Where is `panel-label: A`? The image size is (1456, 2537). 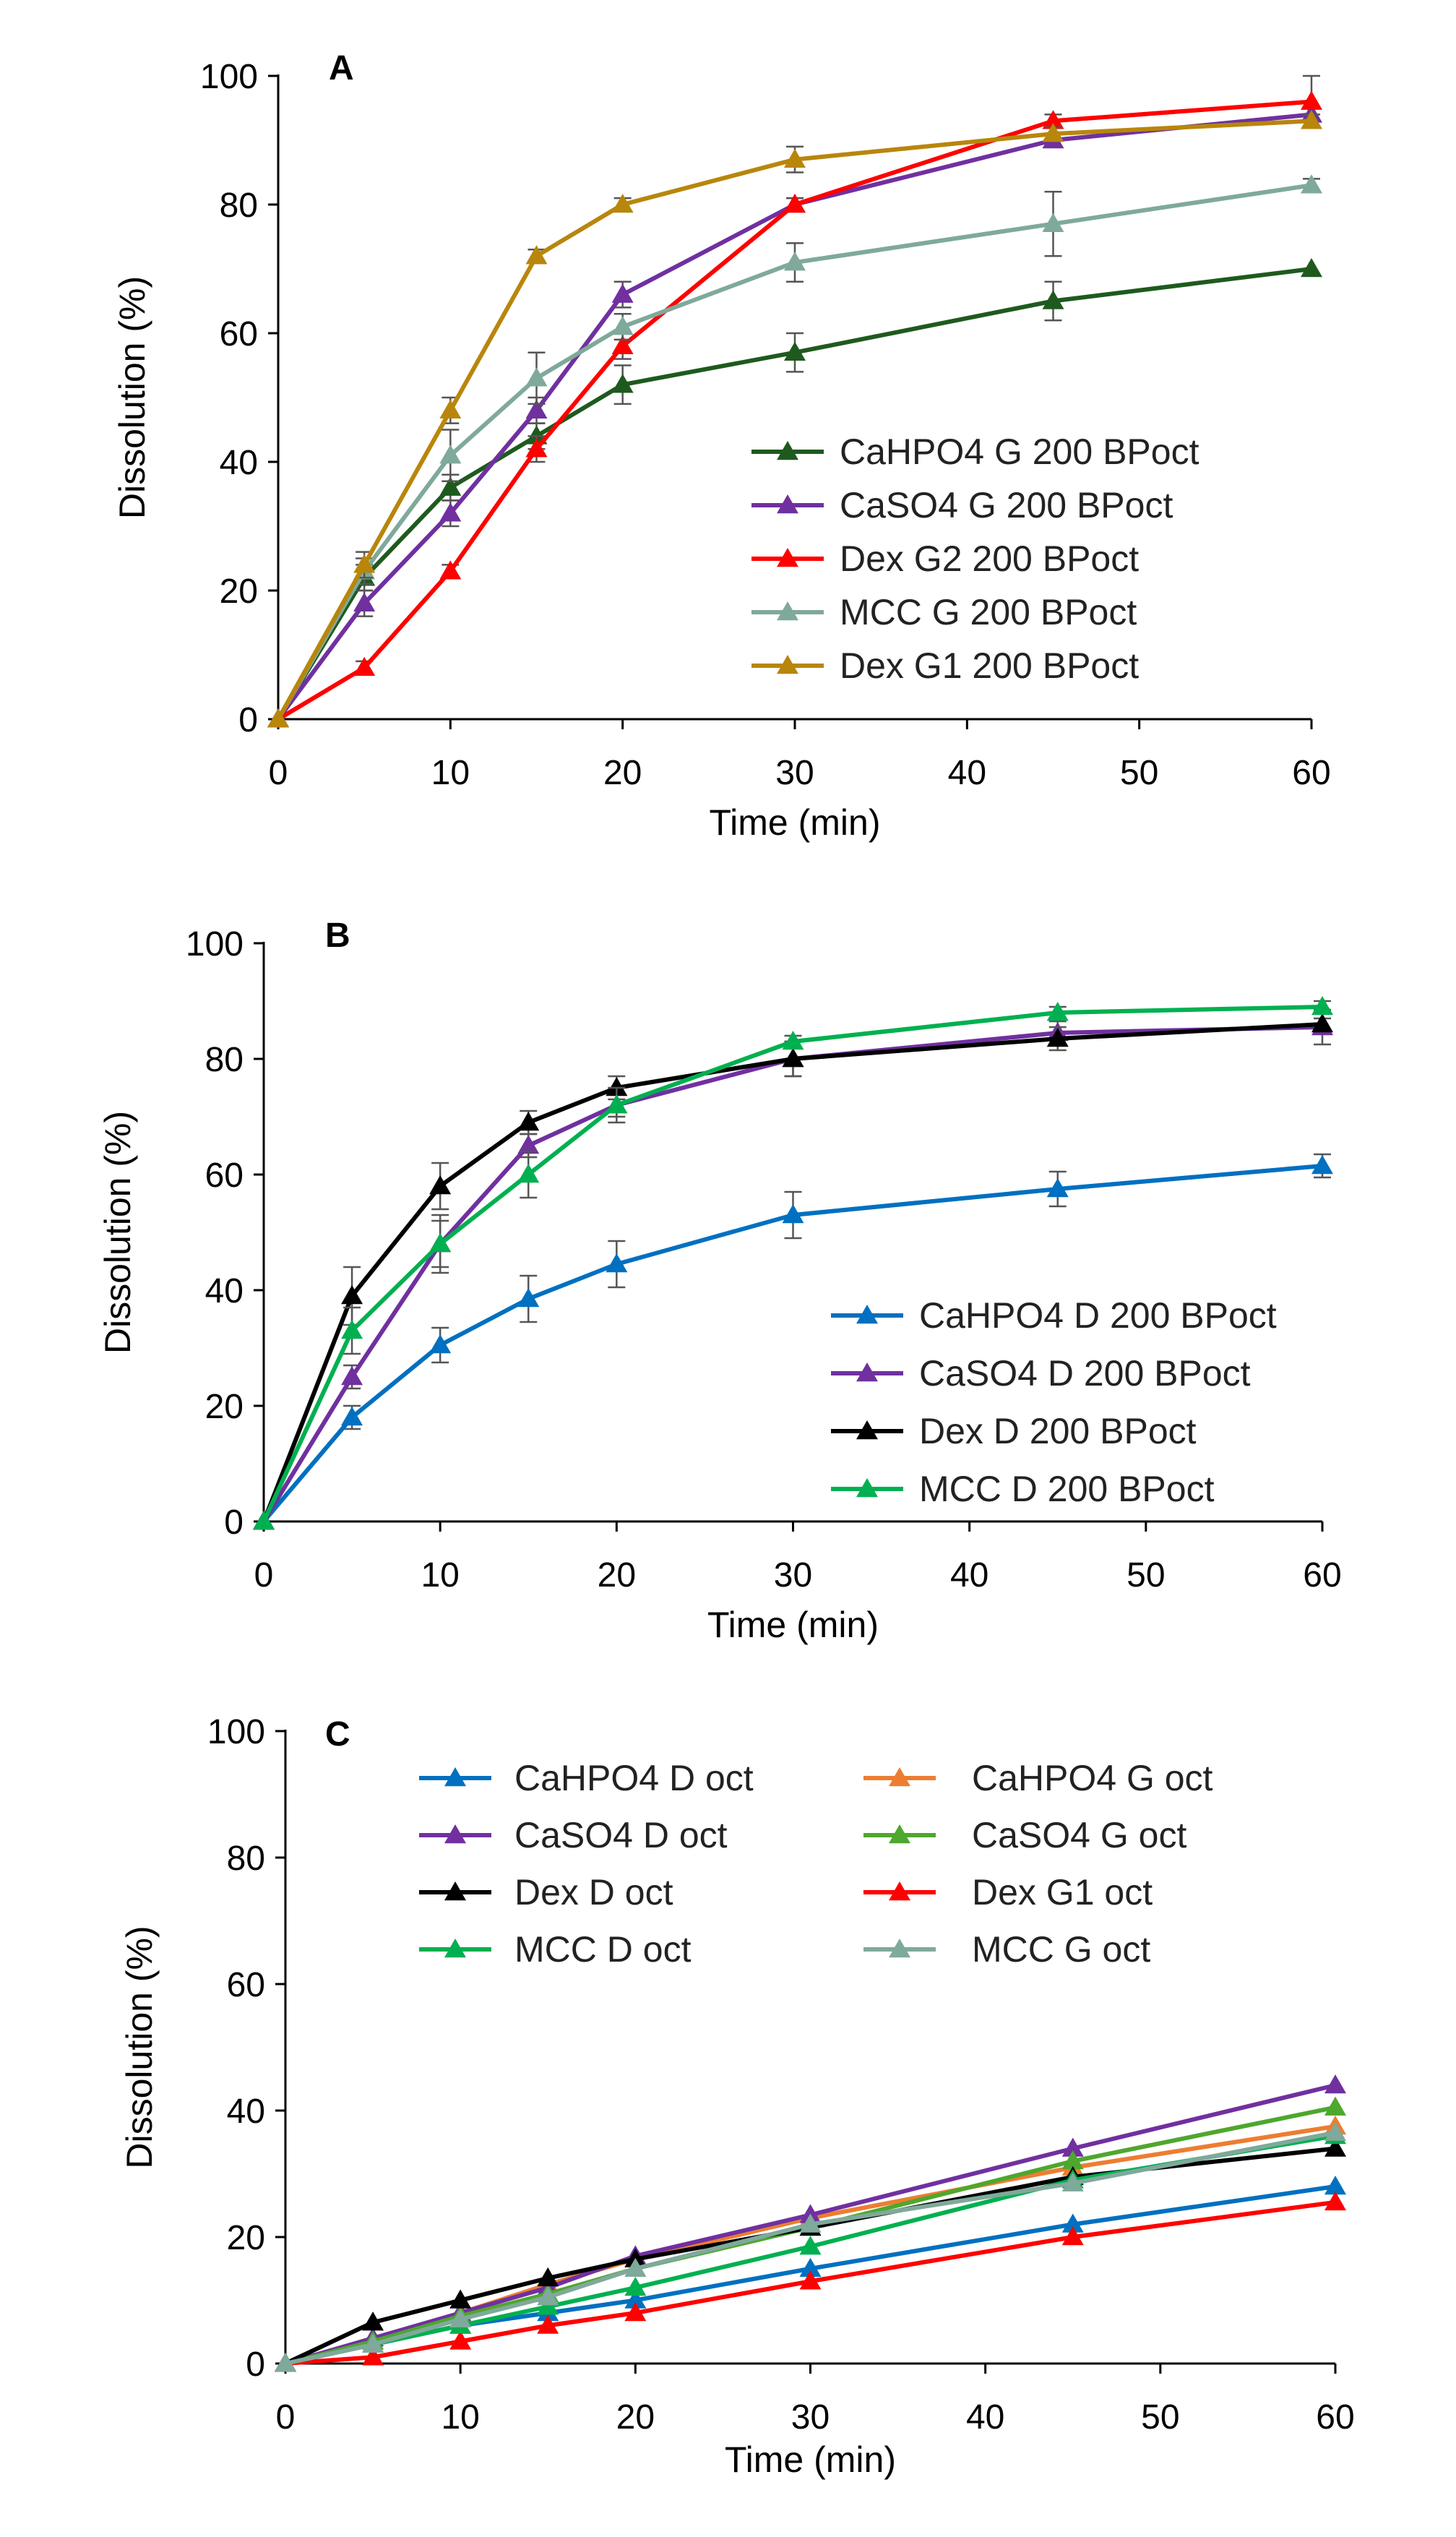
panel-label: A is located at coordinates (341, 68).